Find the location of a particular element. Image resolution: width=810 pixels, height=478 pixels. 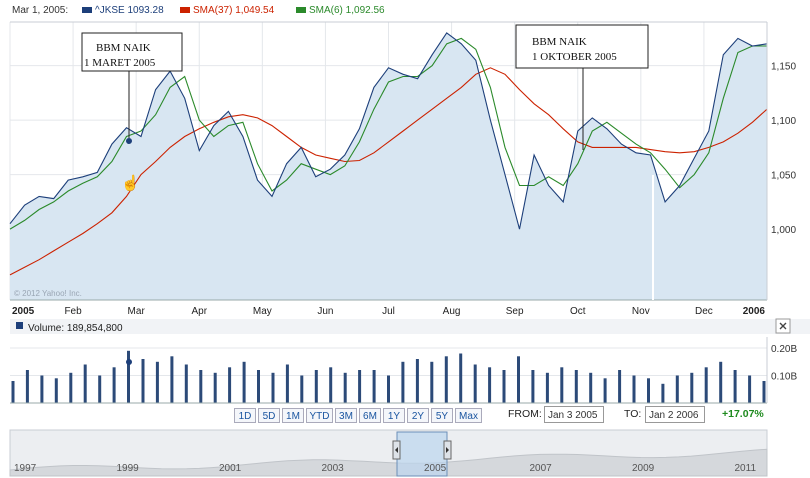

x-tick-label: Nov is located at coordinates (641, 311).